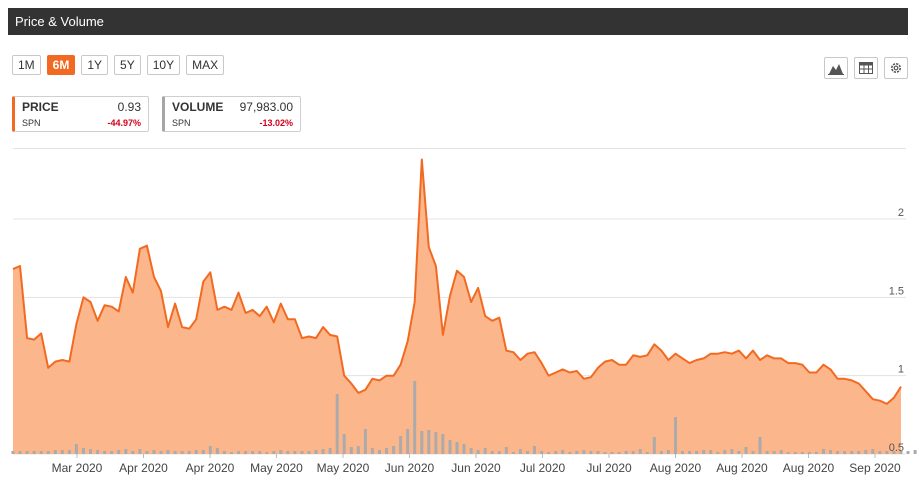 The height and width of the screenshot is (494, 919). Describe the element at coordinates (609, 468) in the screenshot. I see `x-tick-label: Jul 2020` at that location.